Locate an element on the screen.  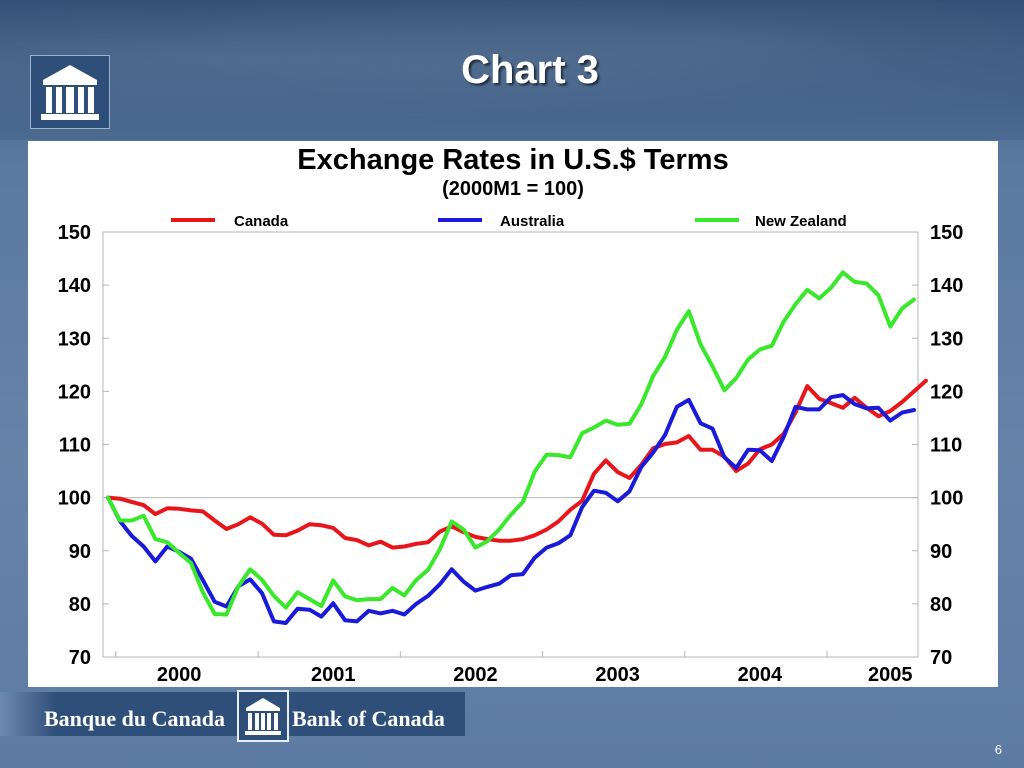
y-tick-label-left: 100 is located at coordinates (74, 499).